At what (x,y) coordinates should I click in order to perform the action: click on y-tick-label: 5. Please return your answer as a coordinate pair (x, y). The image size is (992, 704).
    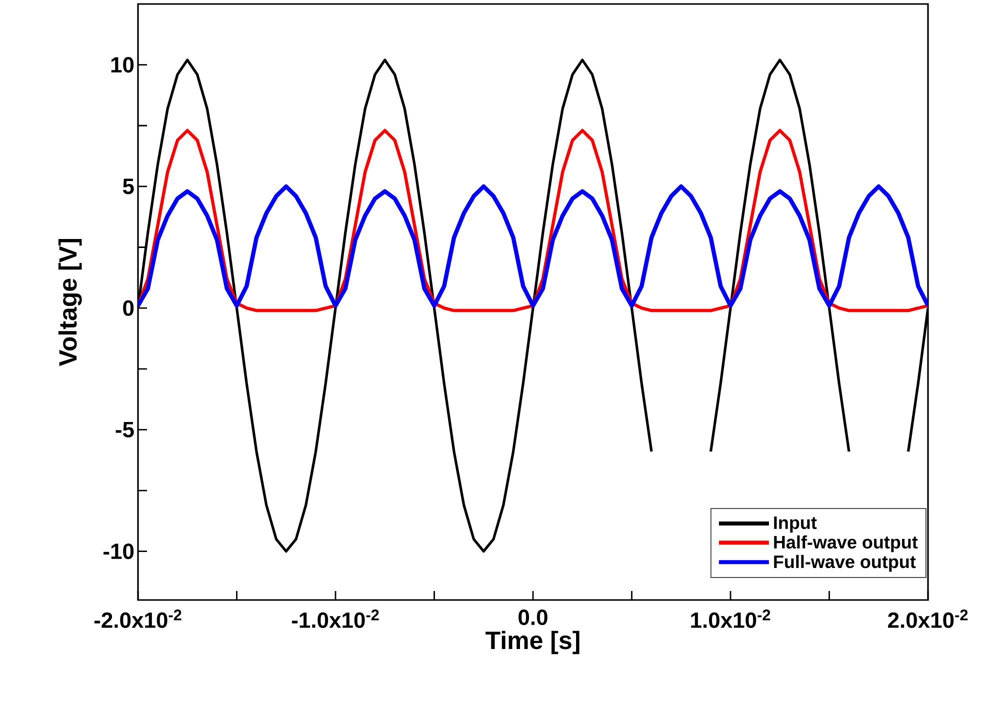
    Looking at the image, I should click on (128, 186).